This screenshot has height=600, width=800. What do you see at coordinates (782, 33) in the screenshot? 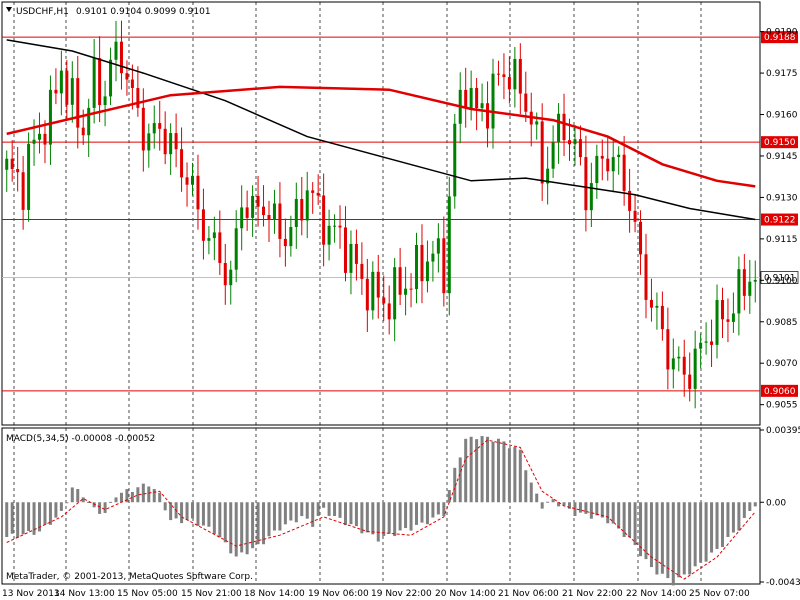
I see `y-tick-label: 0.9190` at bounding box center [782, 33].